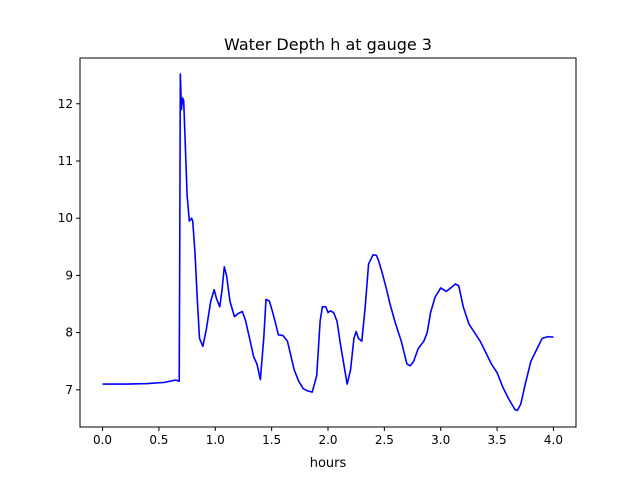  Describe the element at coordinates (440, 440) in the screenshot. I see `x-tick-label: 3.0` at that location.